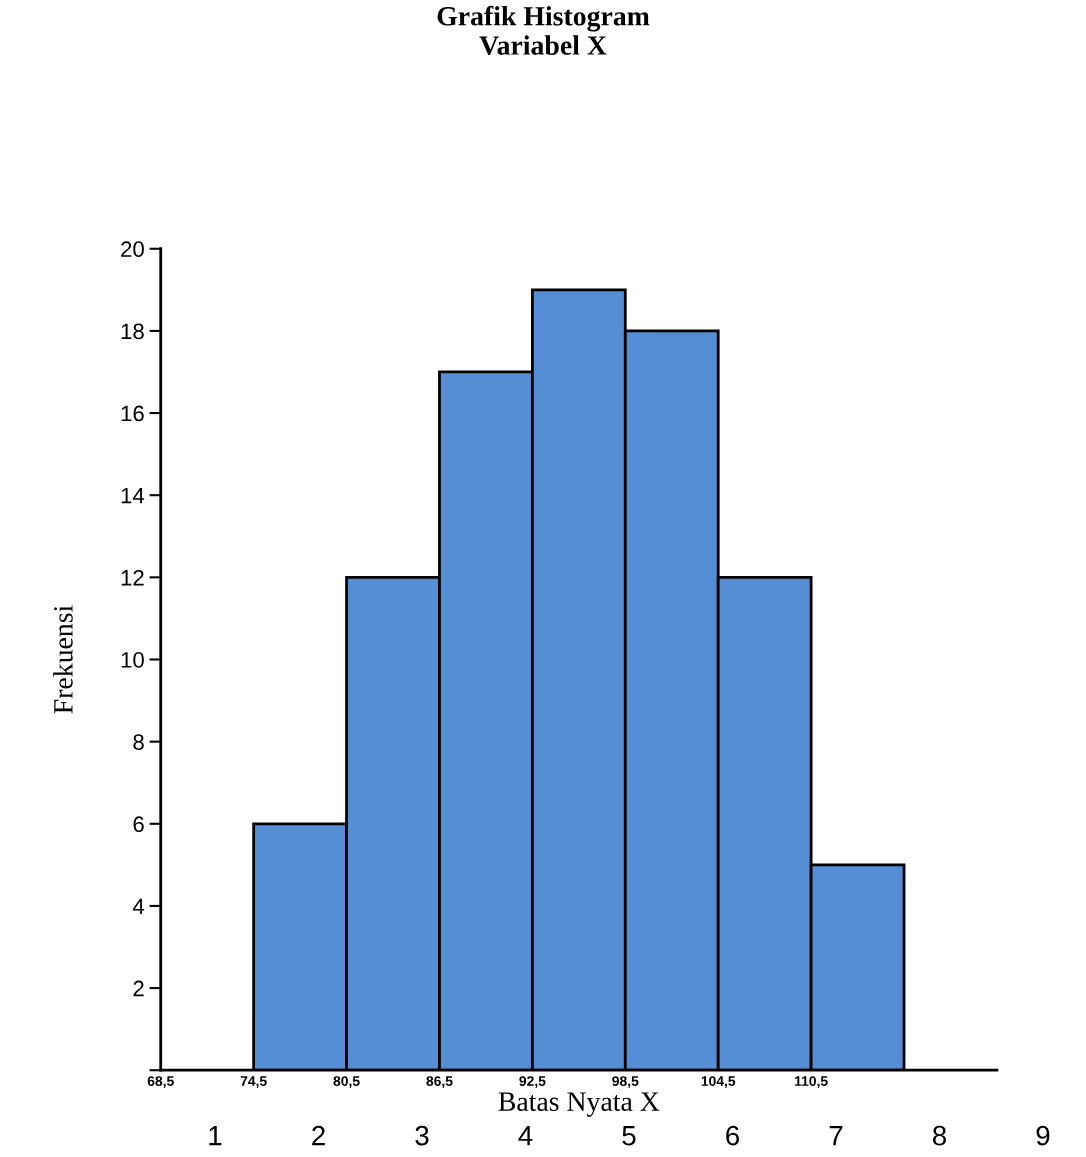 The width and height of the screenshot is (1086, 1157). Describe the element at coordinates (132, 331) in the screenshot. I see `y-tick-label: 18` at that location.